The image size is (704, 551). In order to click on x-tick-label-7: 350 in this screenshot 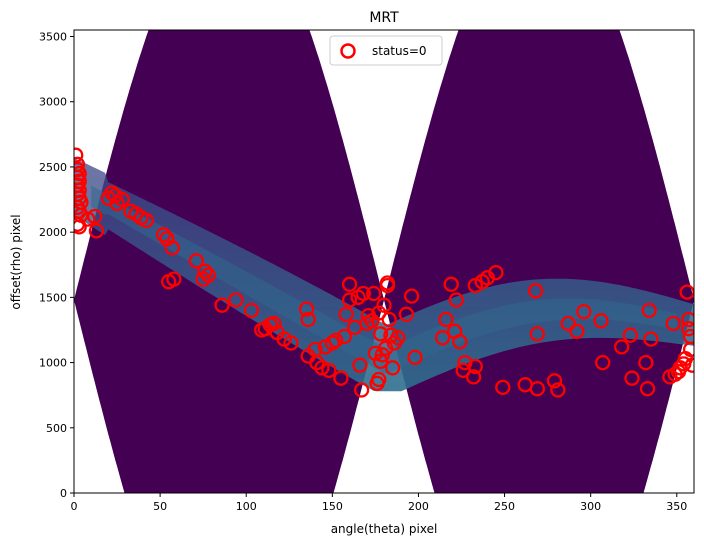, I will do `click(676, 506)`.